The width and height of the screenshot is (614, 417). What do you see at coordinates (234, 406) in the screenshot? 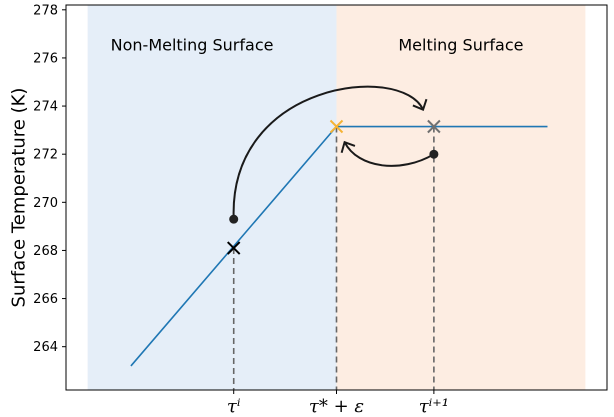
I see `x-tick-label-0: τⁱ` at bounding box center [234, 406].